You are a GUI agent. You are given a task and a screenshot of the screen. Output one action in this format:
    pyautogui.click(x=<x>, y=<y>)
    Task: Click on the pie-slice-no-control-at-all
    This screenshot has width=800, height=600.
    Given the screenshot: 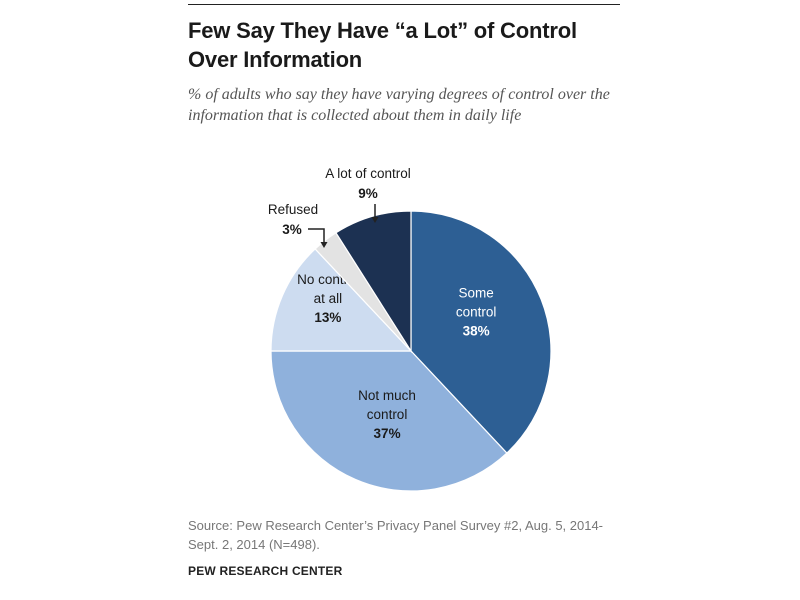 What is the action you would take?
    pyautogui.click(x=341, y=300)
    